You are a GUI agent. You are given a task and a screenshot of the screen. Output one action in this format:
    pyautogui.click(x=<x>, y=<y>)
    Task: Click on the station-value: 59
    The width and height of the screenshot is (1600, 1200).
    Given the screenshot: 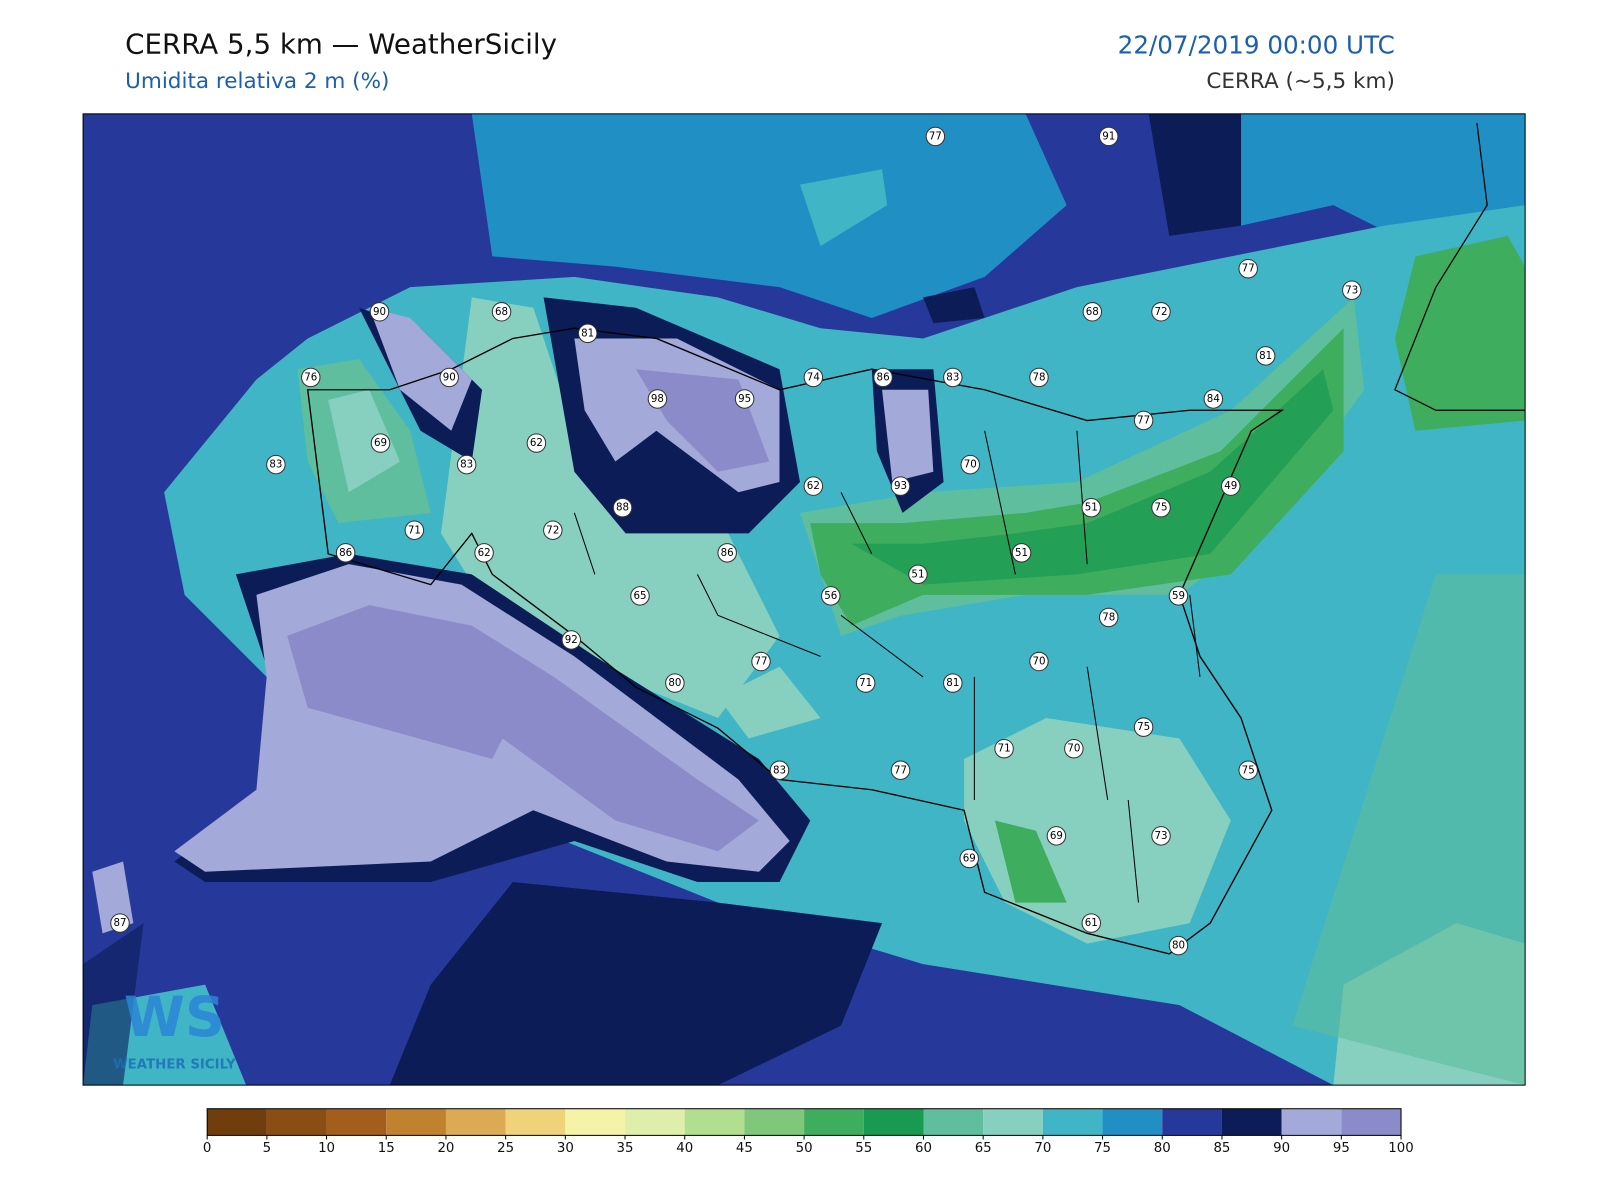 What is the action you would take?
    pyautogui.click(x=1178, y=596)
    